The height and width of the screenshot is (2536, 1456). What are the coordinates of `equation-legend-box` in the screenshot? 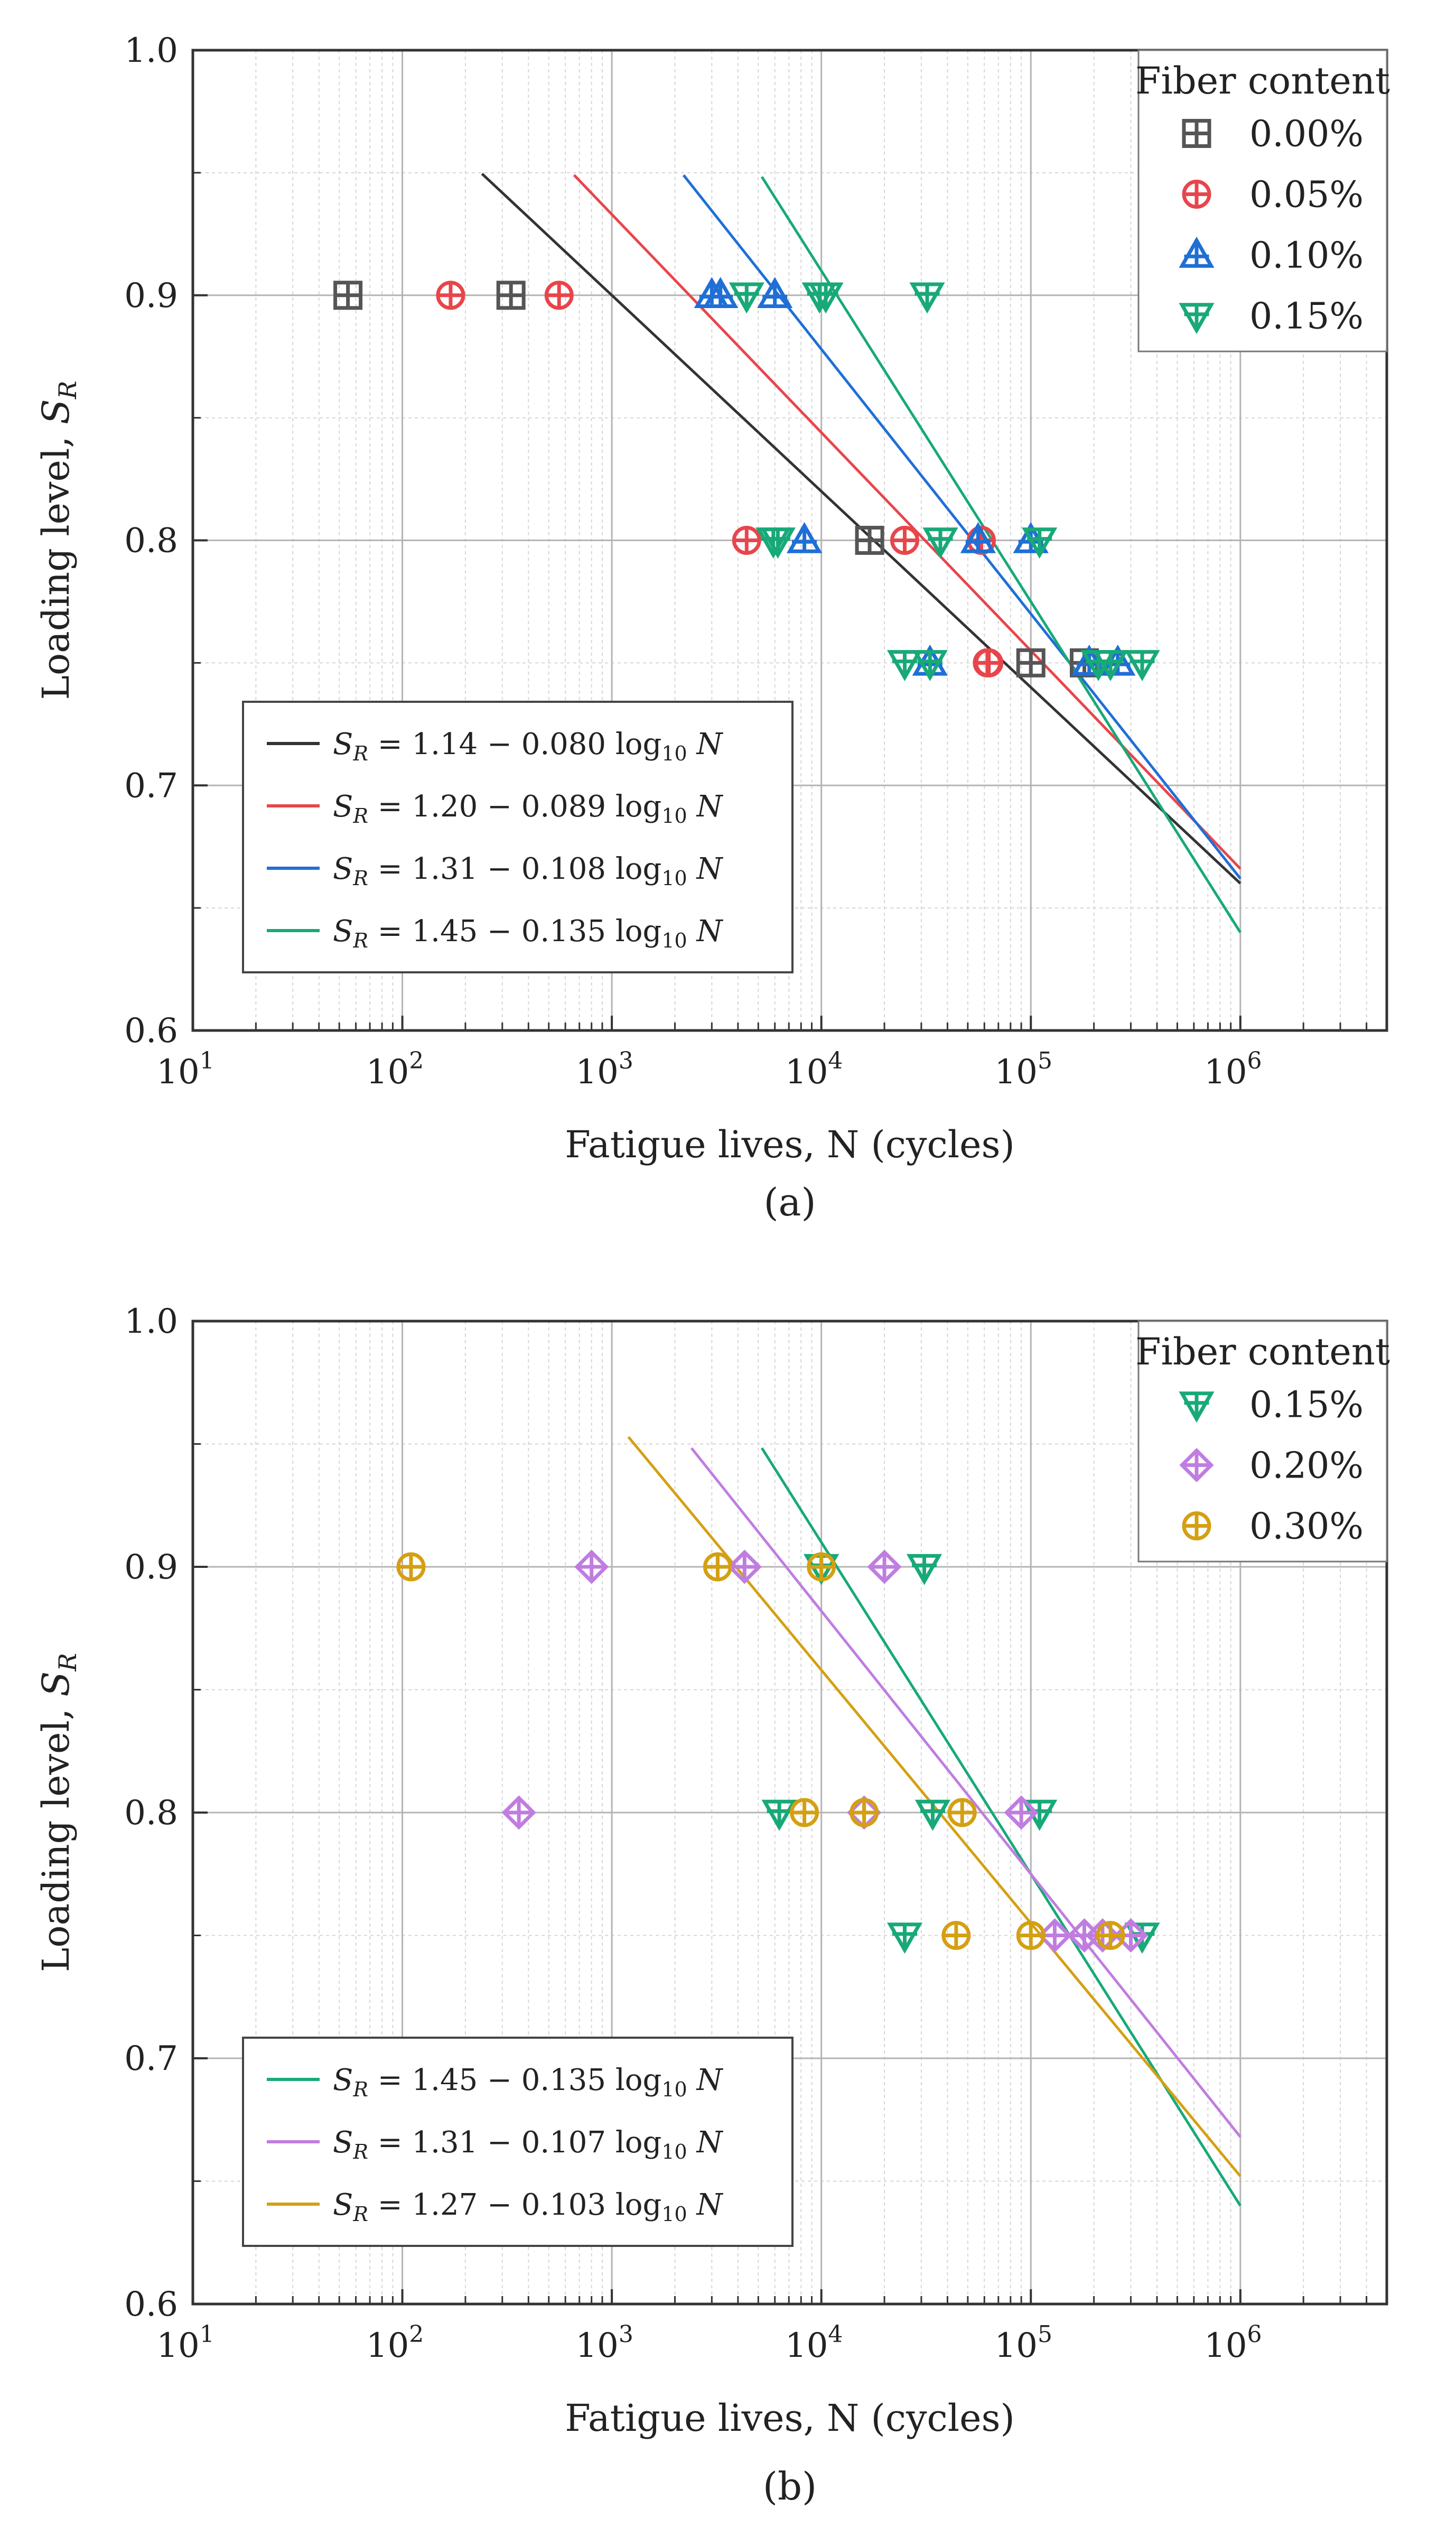 It's located at (518, 837).